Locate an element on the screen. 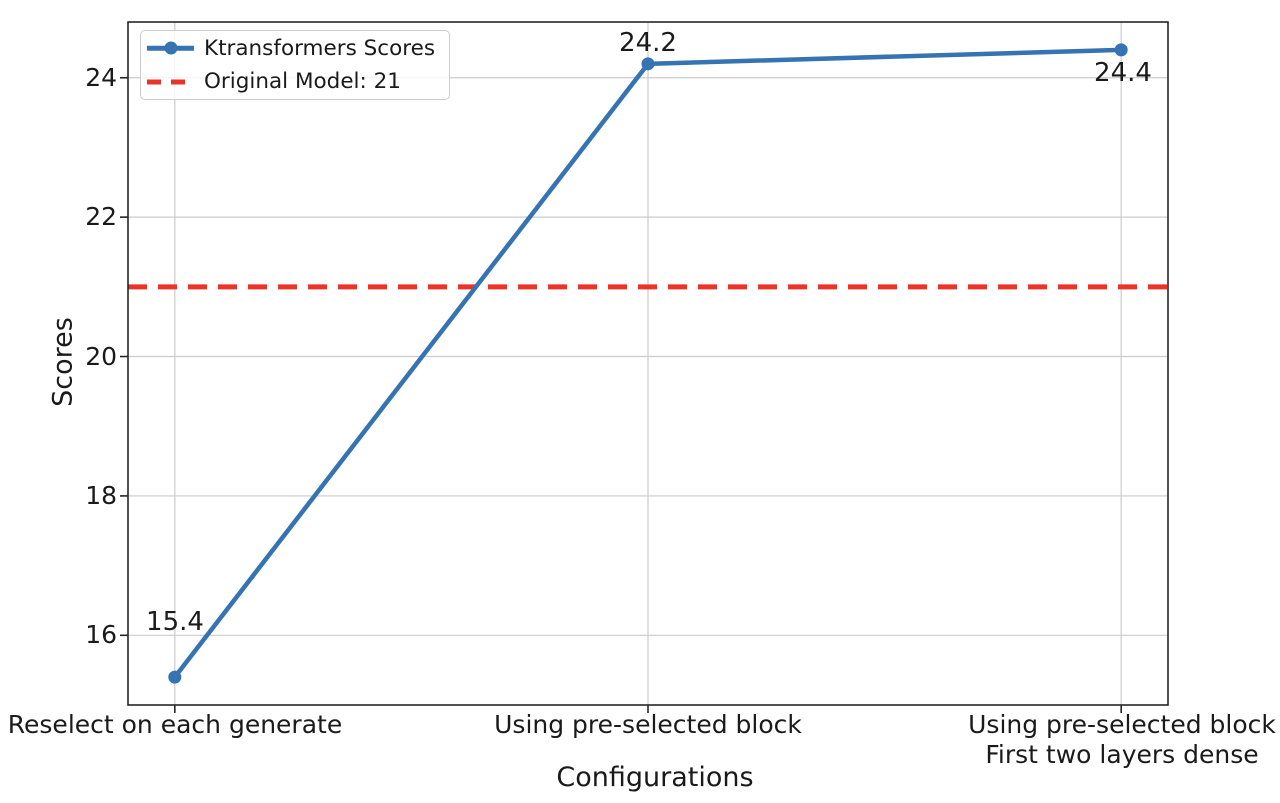  x-axis-title: Configurations is located at coordinates (655, 777).